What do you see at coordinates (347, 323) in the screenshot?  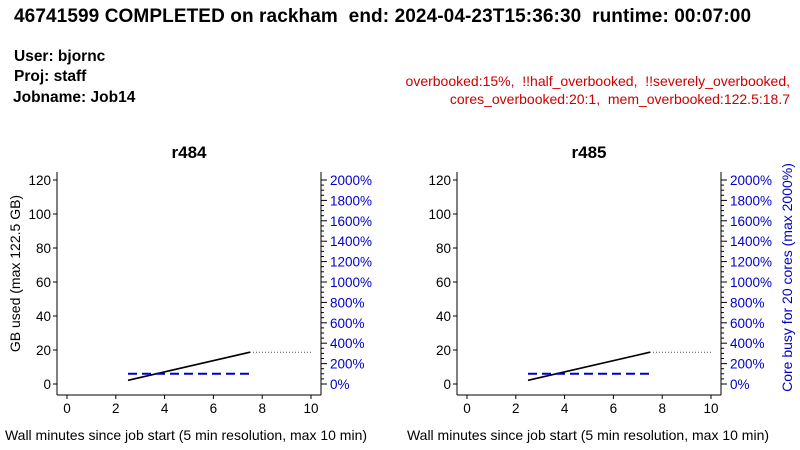 I see `chart-1-y2-tick-label: 600%` at bounding box center [347, 323].